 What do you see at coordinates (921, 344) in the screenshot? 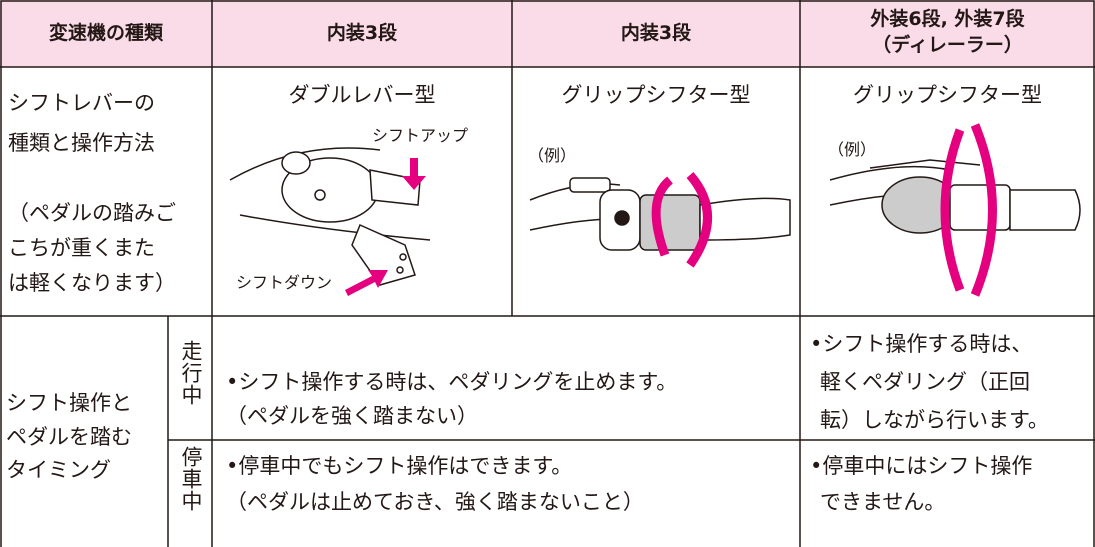
I see `cell-text: •シフト操作する時は、` at bounding box center [921, 344].